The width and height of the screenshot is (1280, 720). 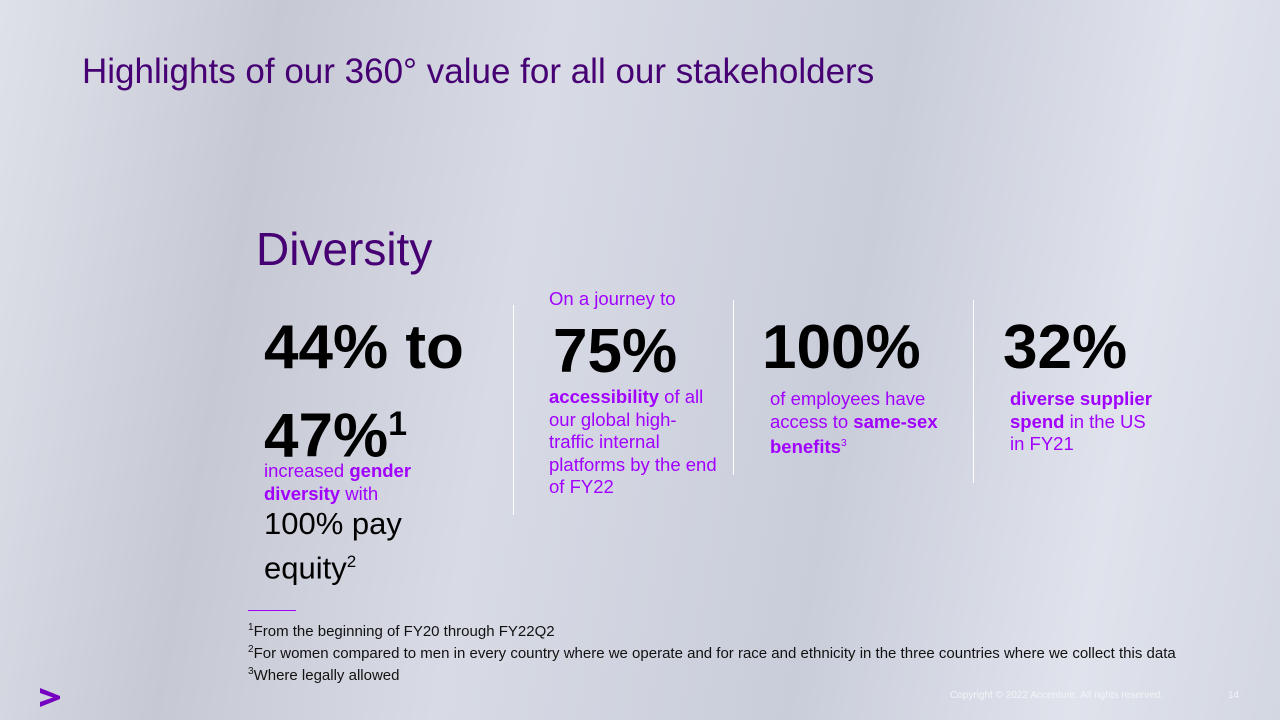 I want to click on stat-intro: On a journey to, so click(x=612, y=298).